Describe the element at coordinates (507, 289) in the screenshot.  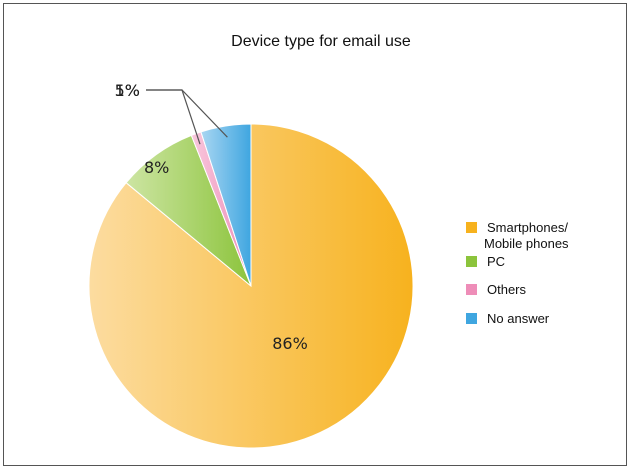
I see `legend-label-others: Others` at that location.